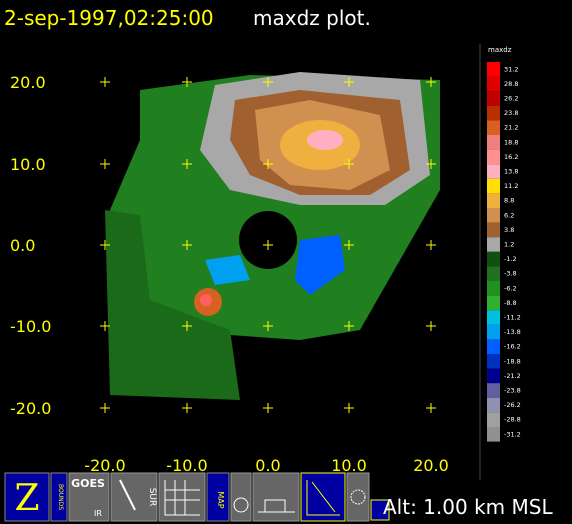 This screenshot has height=524, width=572. What do you see at coordinates (349, 465) in the screenshot?
I see `x-axis-label: 10.0` at bounding box center [349, 465].